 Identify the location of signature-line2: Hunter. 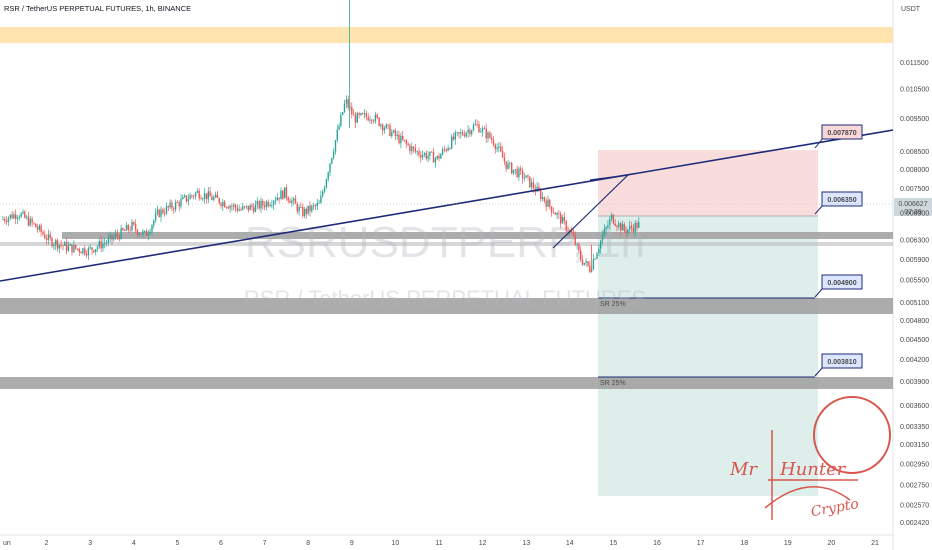
(813, 469).